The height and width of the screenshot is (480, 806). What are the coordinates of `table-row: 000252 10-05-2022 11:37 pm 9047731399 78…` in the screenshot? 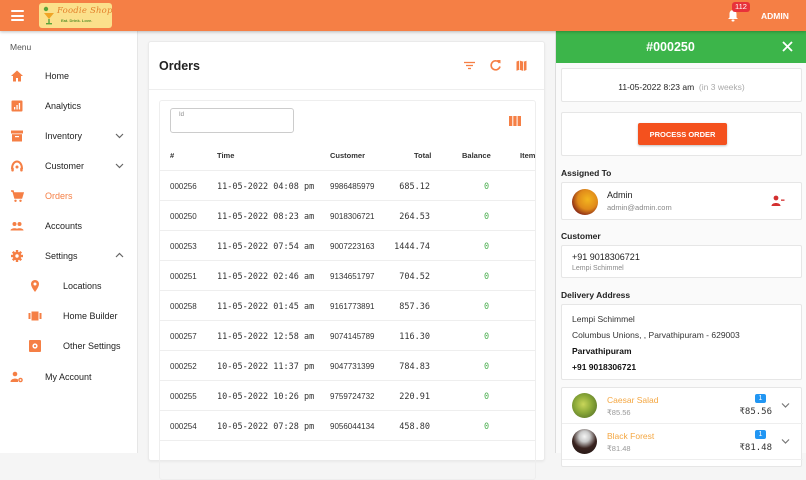 It's located at (347, 365).